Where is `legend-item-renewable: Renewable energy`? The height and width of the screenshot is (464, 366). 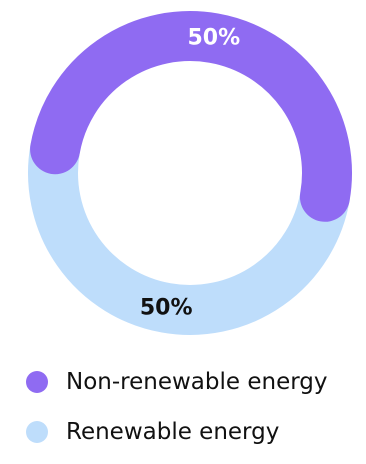 legend-item-renewable: Renewable energy is located at coordinates (196, 432).